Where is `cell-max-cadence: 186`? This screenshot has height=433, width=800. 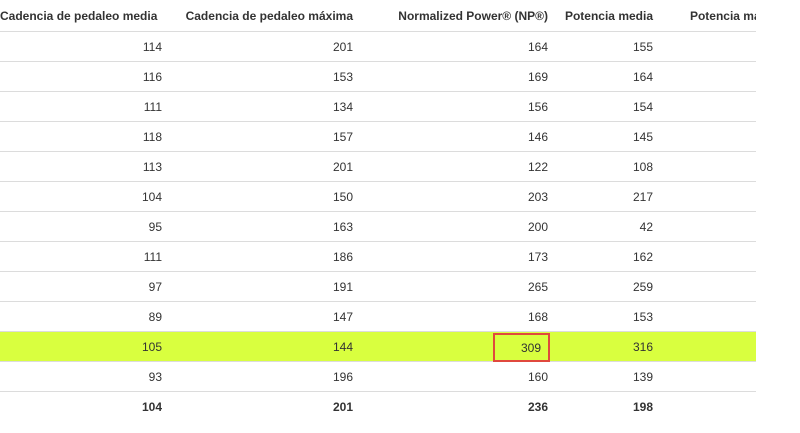
cell-max-cadence: 186 is located at coordinates (260, 256).